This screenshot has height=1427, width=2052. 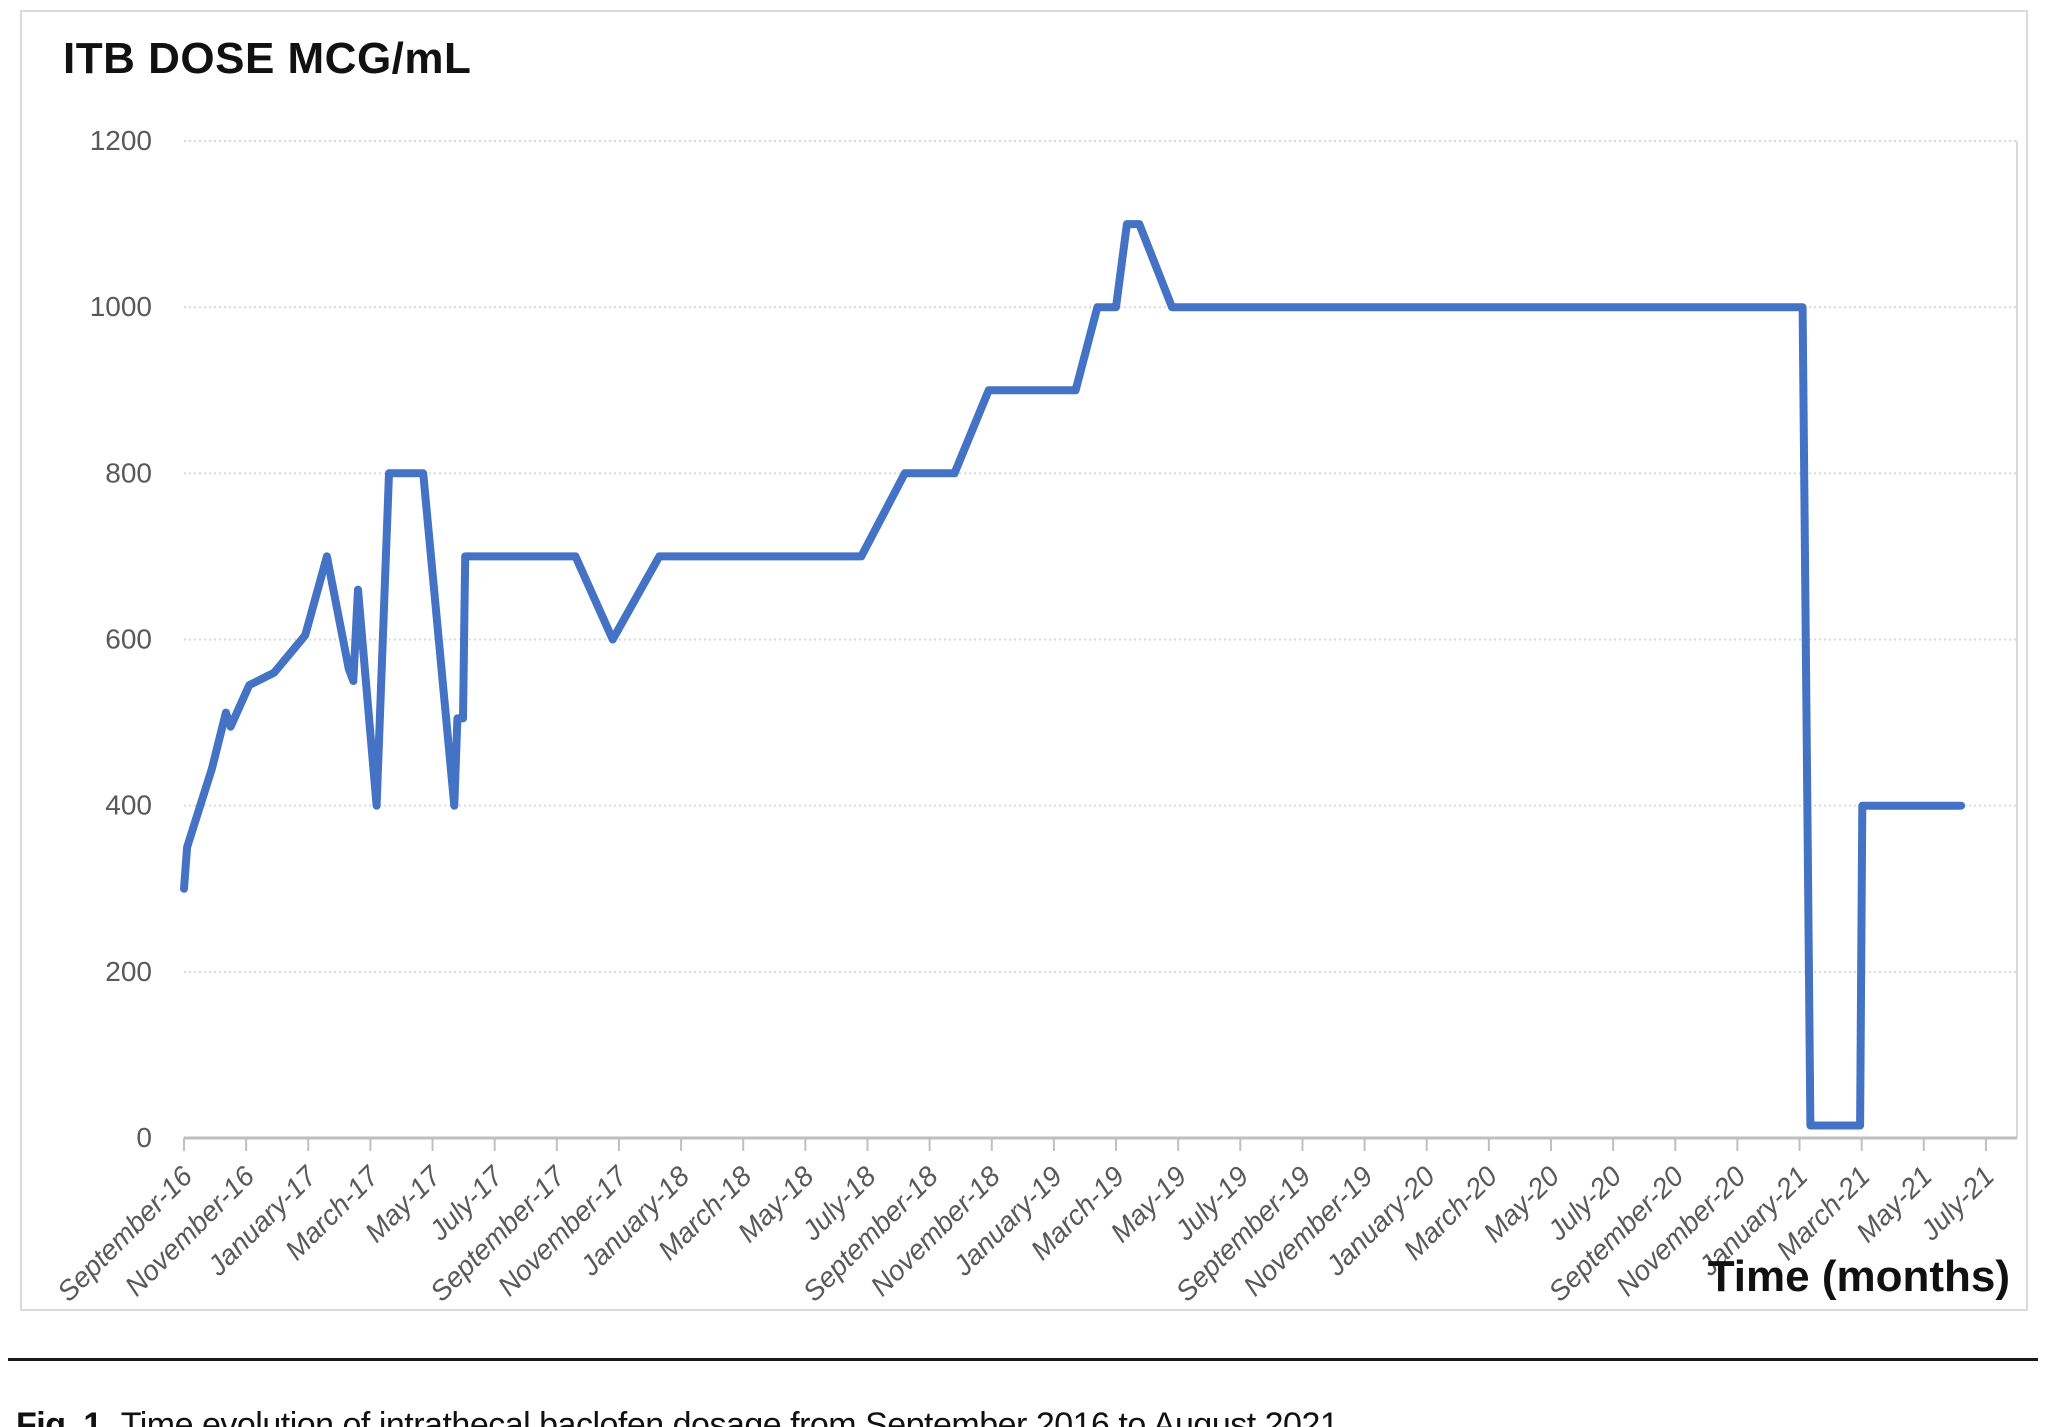 What do you see at coordinates (63, 1416) in the screenshot?
I see `figure-caption-label: Fig. 1.` at bounding box center [63, 1416].